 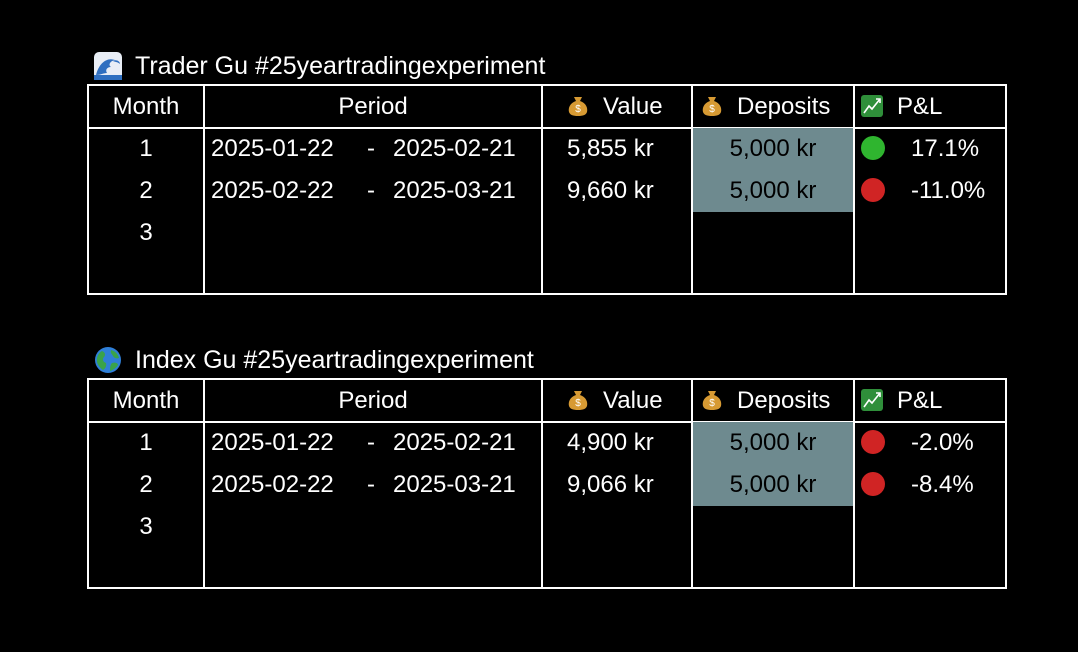 What do you see at coordinates (334, 359) in the screenshot?
I see `table-title-text: Index Gu #25yeartradingexperiment` at bounding box center [334, 359].